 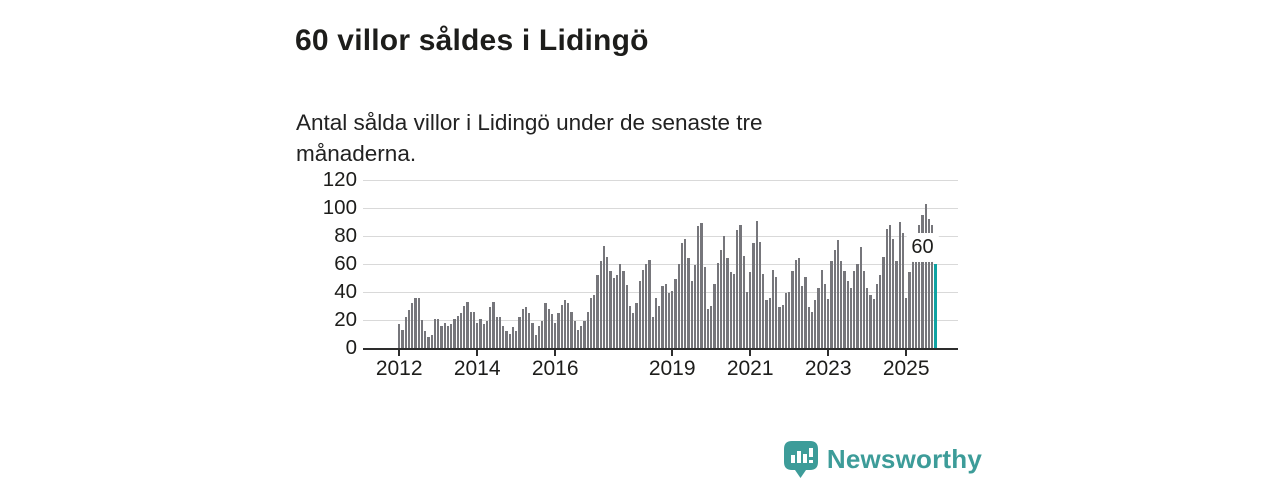 I want to click on y-axis-tick-label: 0, so click(x=351, y=347).